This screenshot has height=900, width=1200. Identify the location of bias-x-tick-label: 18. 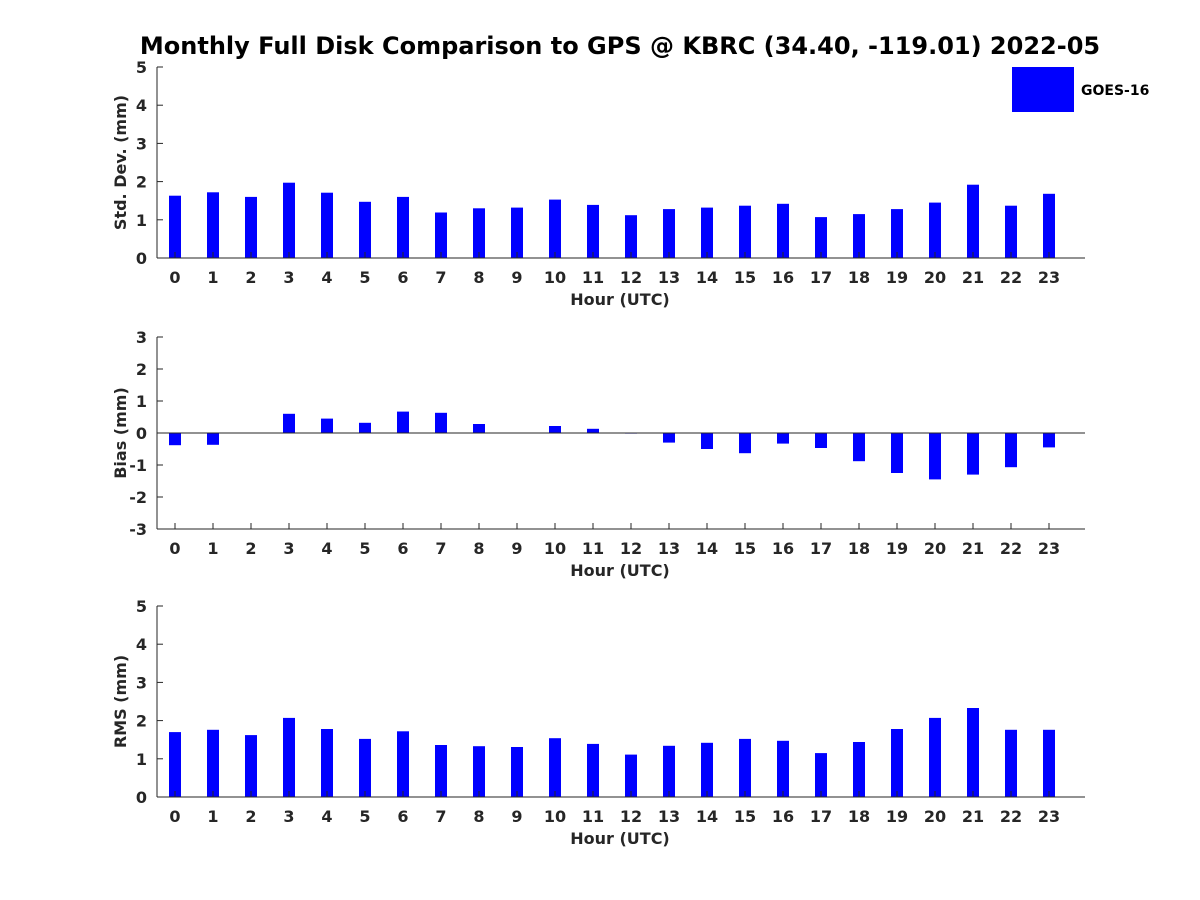
(859, 548).